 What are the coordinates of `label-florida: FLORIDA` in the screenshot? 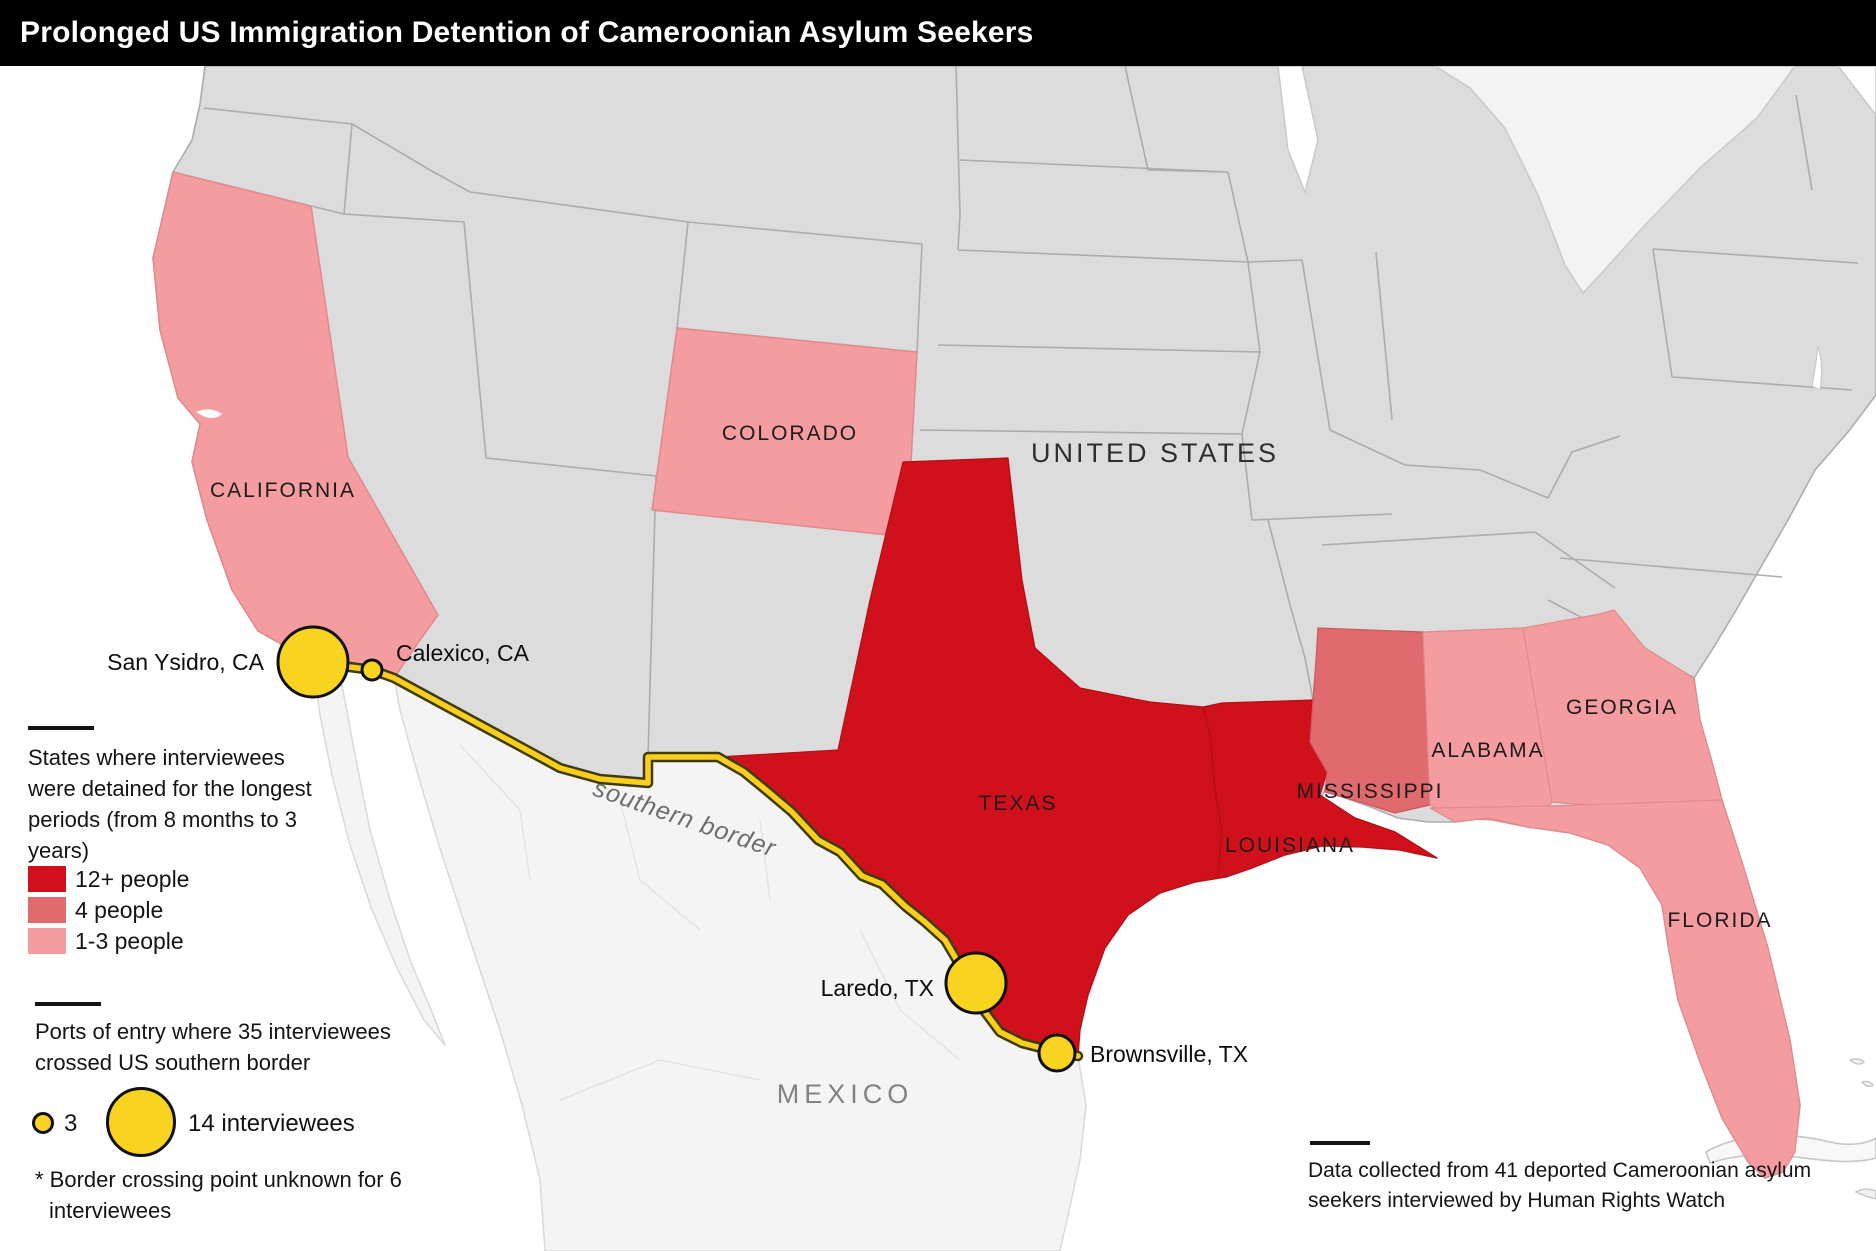 It's located at (1719, 920).